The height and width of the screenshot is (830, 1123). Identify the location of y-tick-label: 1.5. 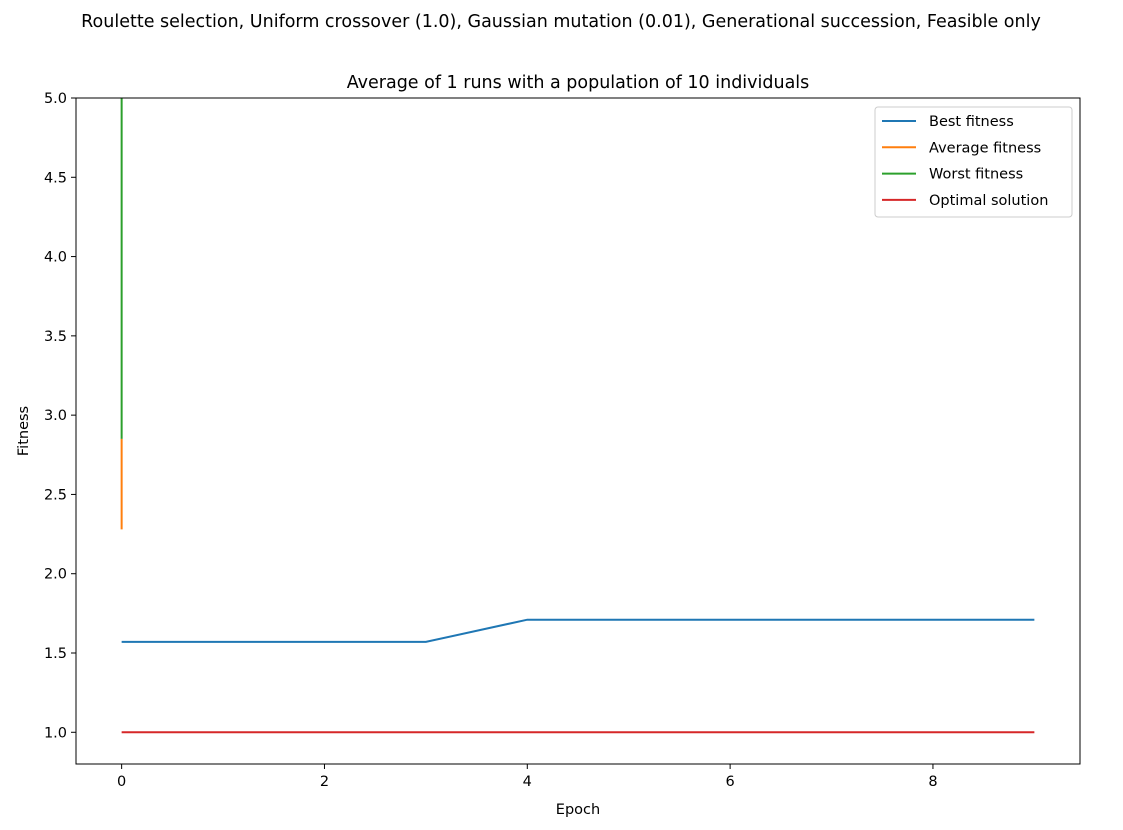
(55, 654).